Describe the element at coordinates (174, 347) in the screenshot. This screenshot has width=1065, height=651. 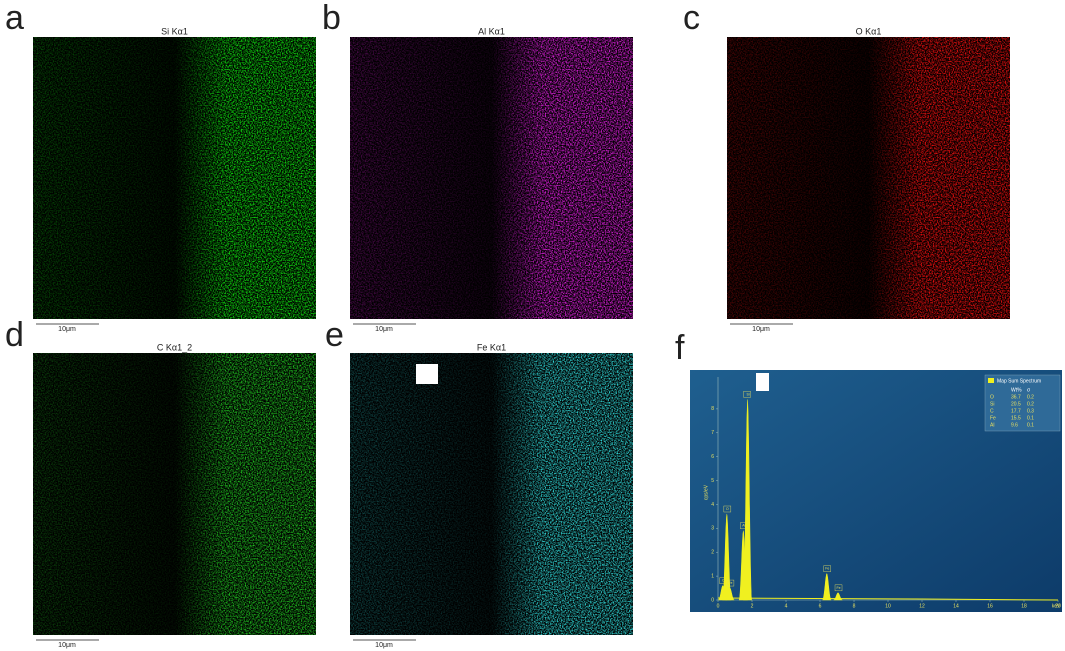
I see `map-title: C Kα1_2` at that location.